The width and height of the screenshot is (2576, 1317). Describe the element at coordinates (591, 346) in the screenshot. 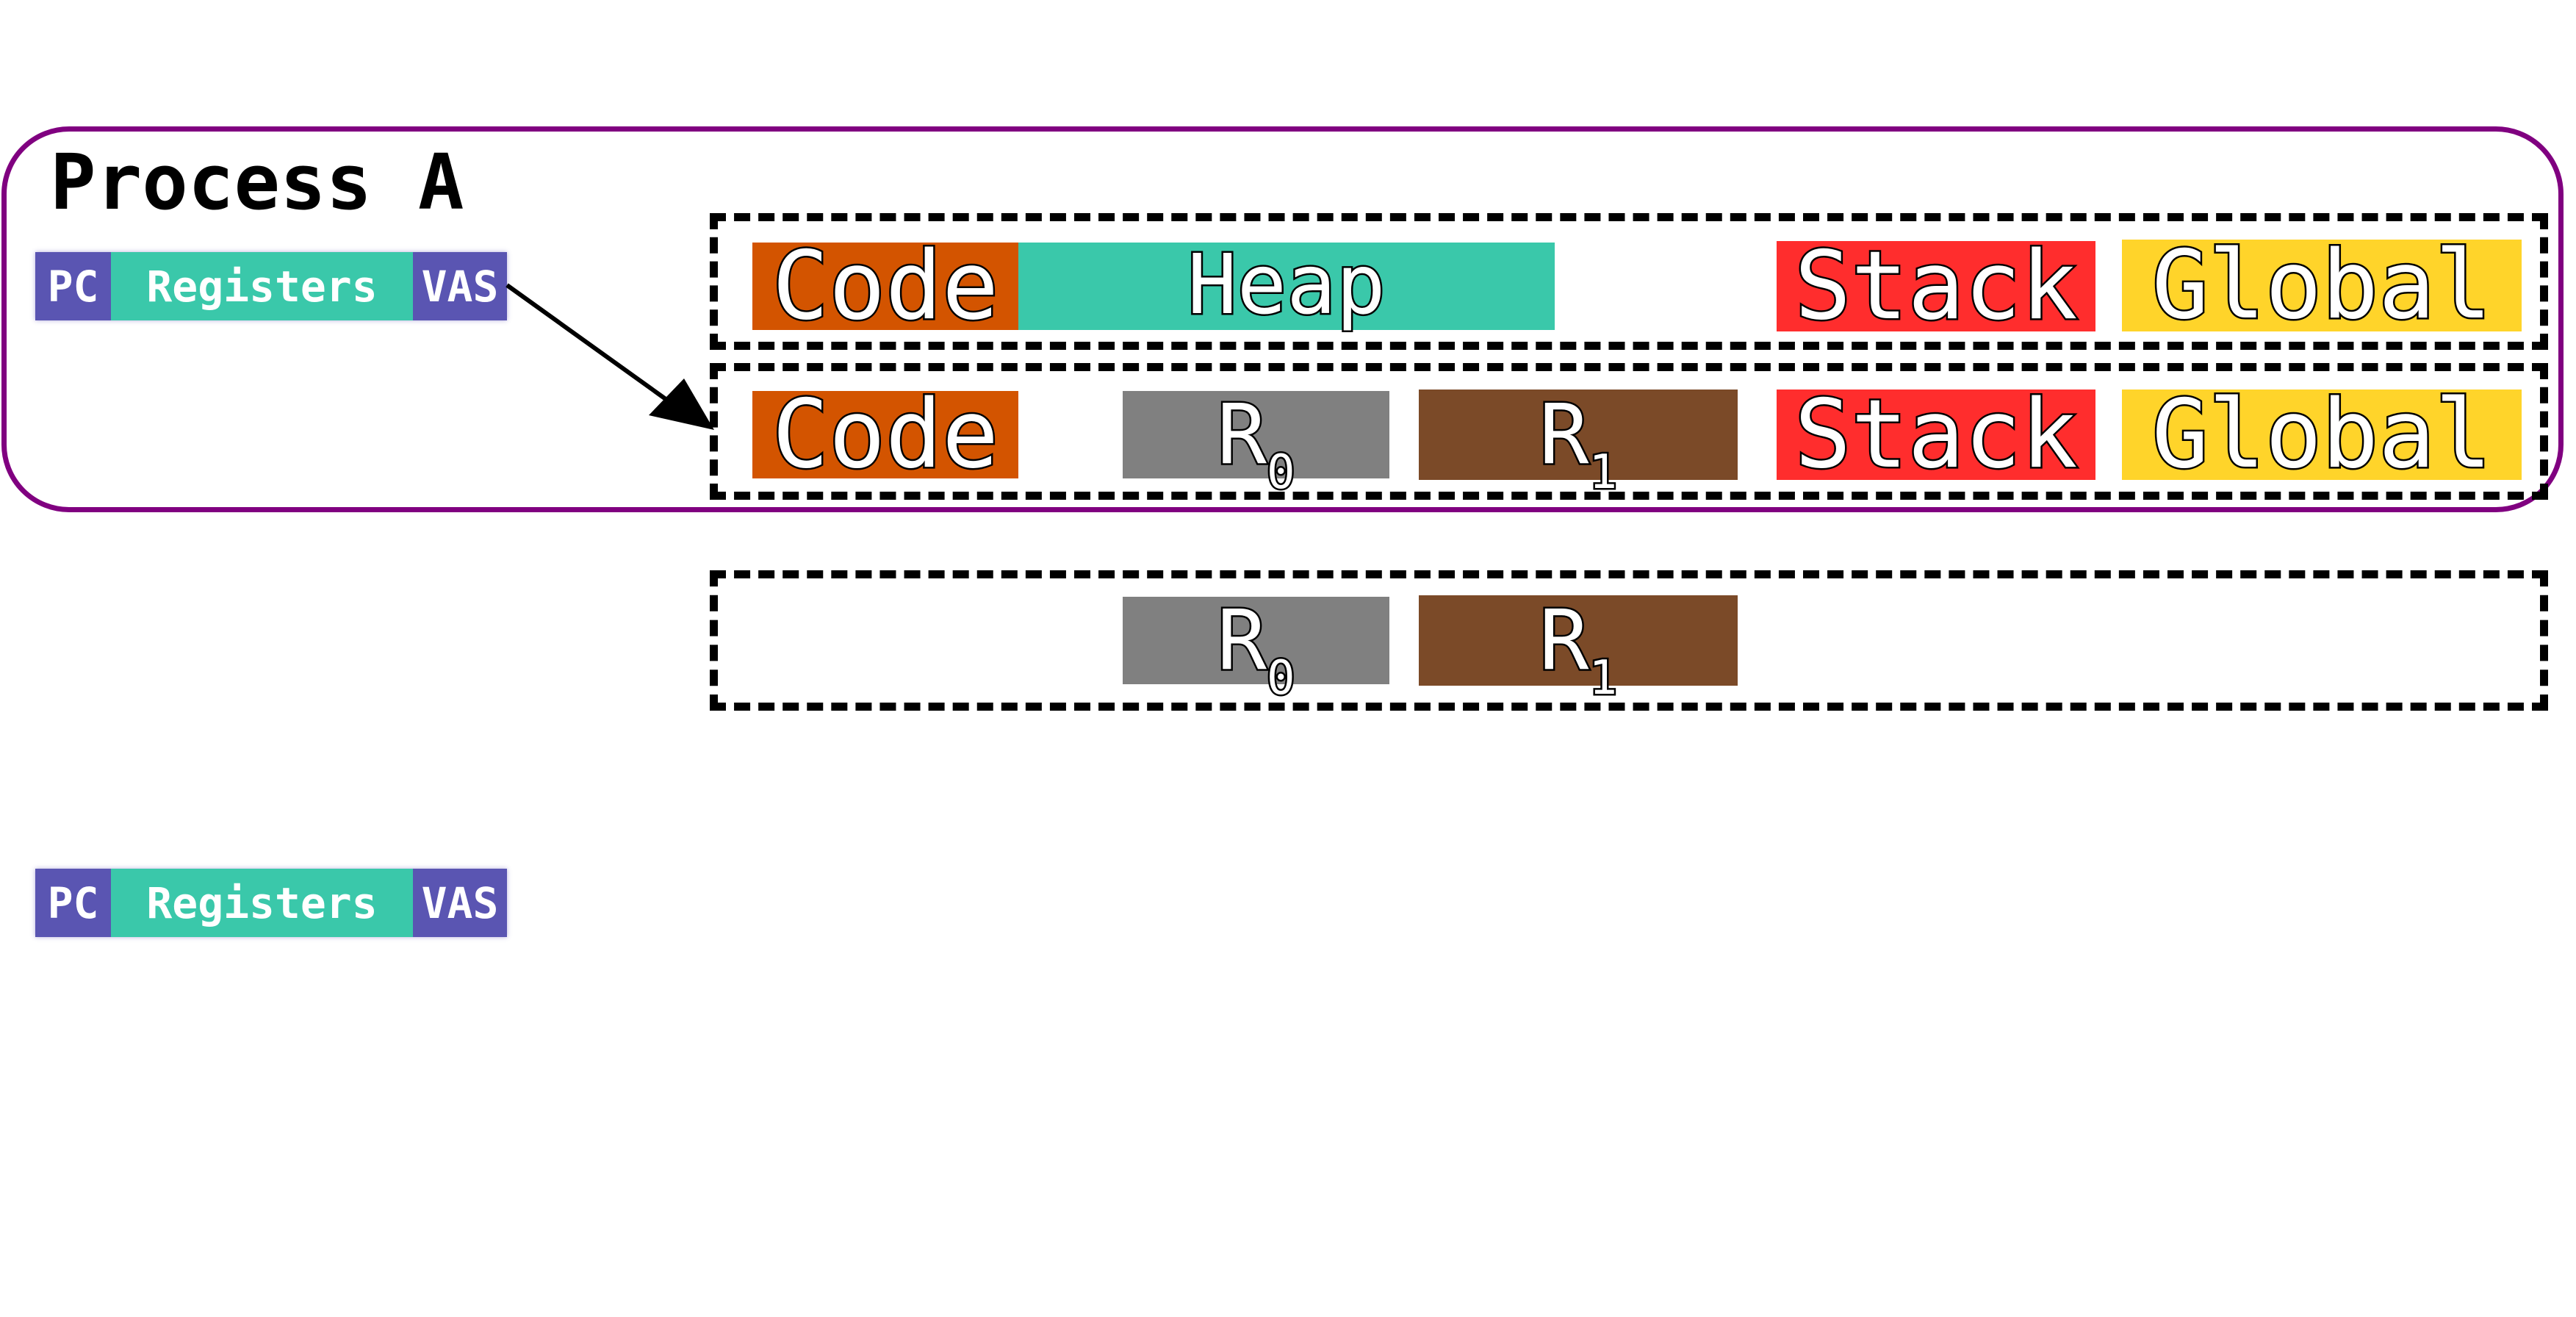

I see `arrow-shaft` at that location.